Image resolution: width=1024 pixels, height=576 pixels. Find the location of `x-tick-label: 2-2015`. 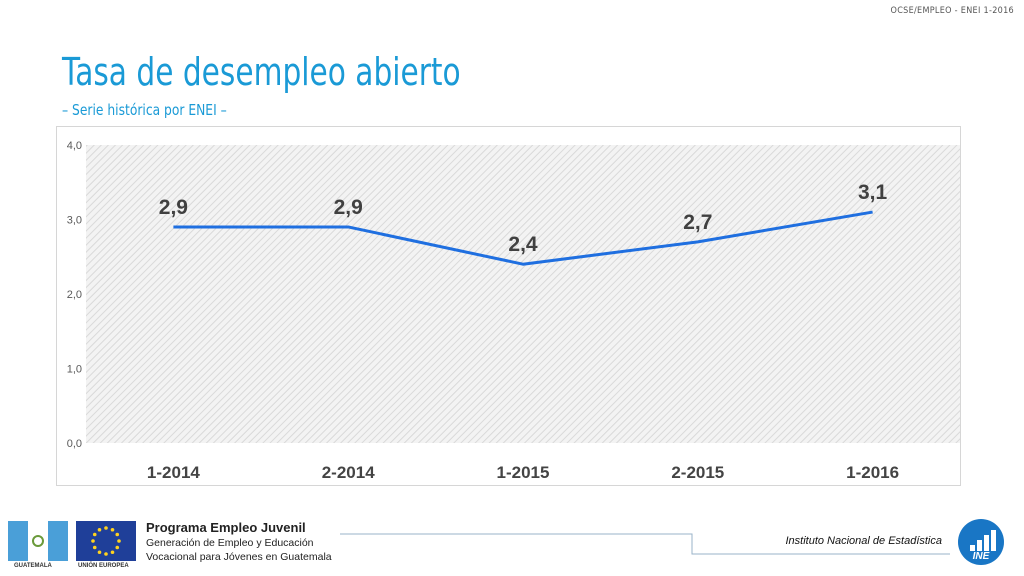

x-tick-label: 2-2015 is located at coordinates (697, 472).